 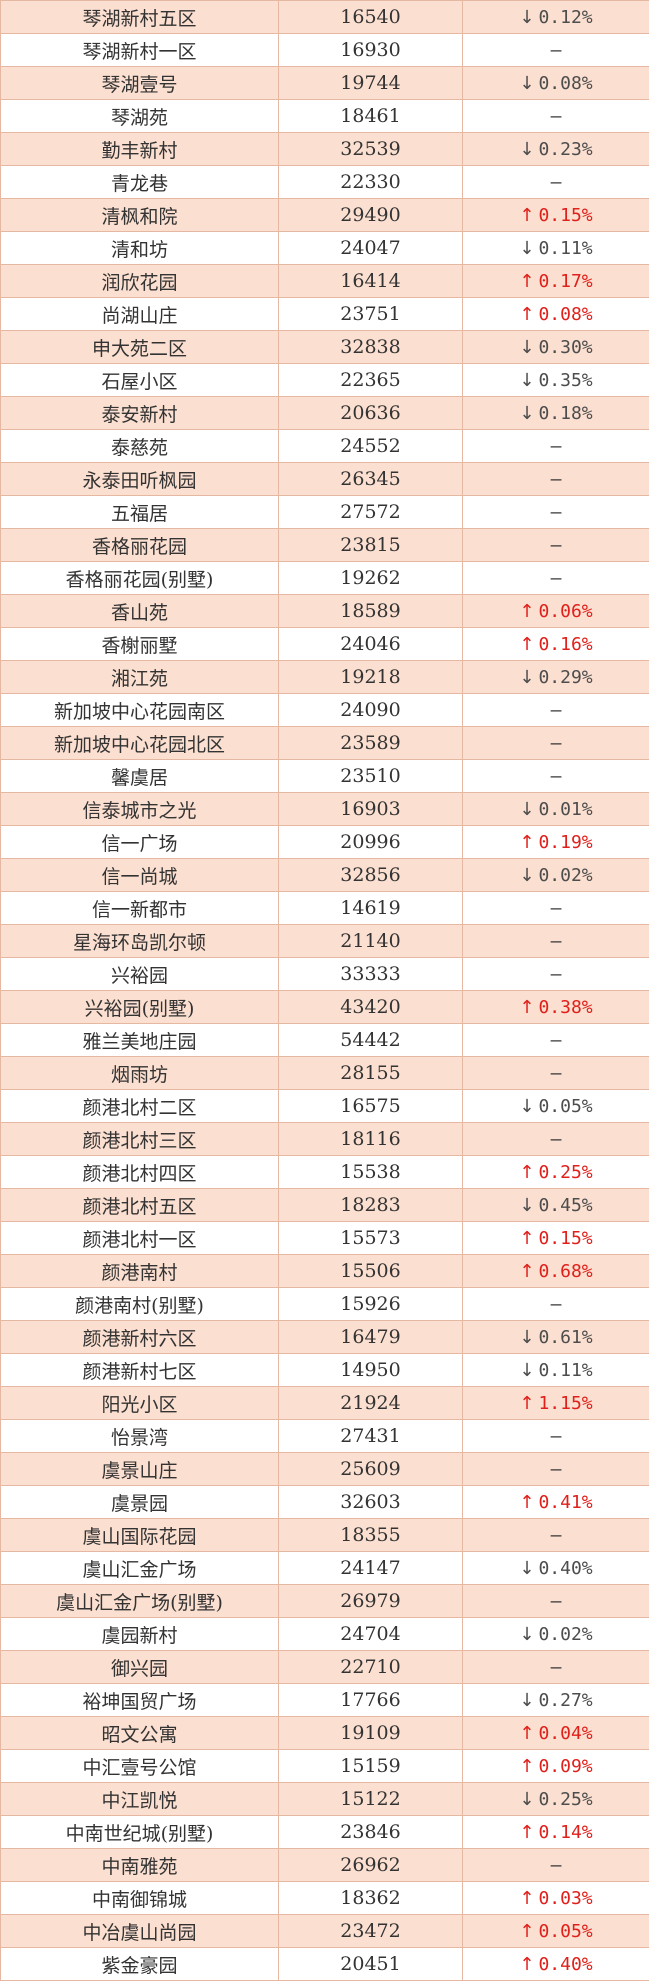 I want to click on community-name-cell: 雅兰美地庄园, so click(x=140, y=1040).